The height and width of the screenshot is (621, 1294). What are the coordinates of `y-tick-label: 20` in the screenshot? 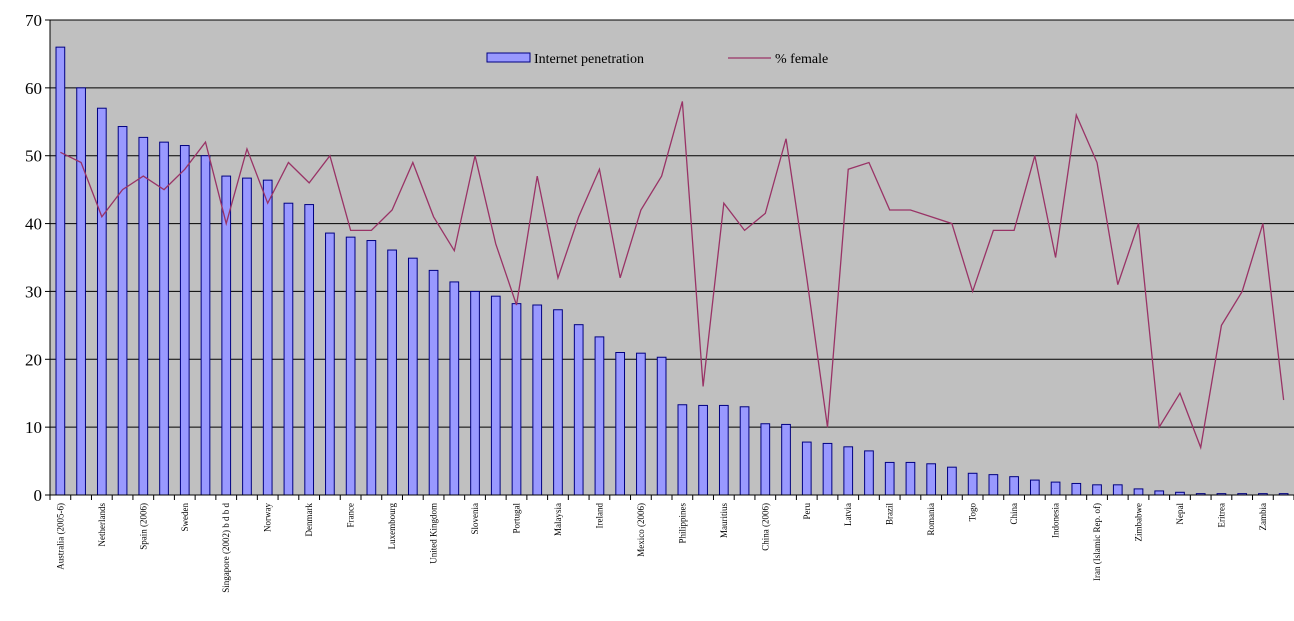 It's located at (33, 359).